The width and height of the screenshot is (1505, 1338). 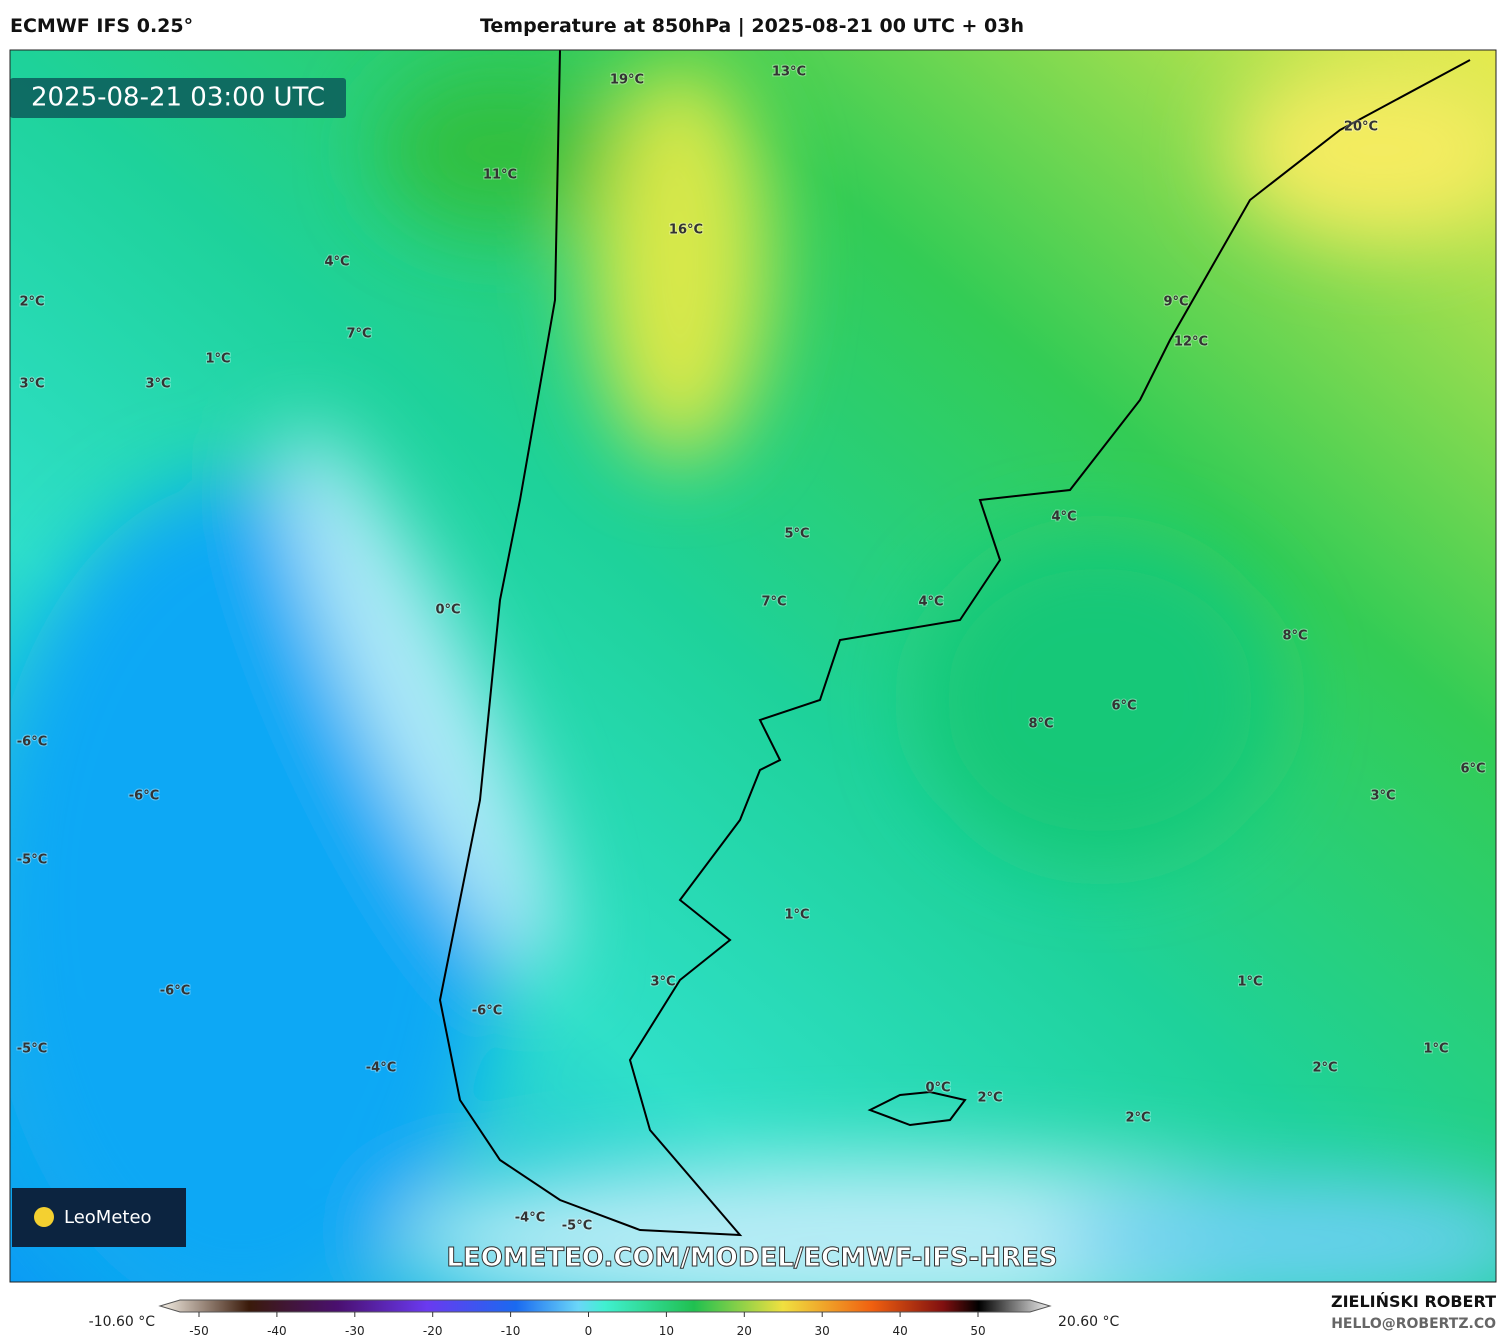 What do you see at coordinates (666, 1331) in the screenshot?
I see `tick-label: 10` at bounding box center [666, 1331].